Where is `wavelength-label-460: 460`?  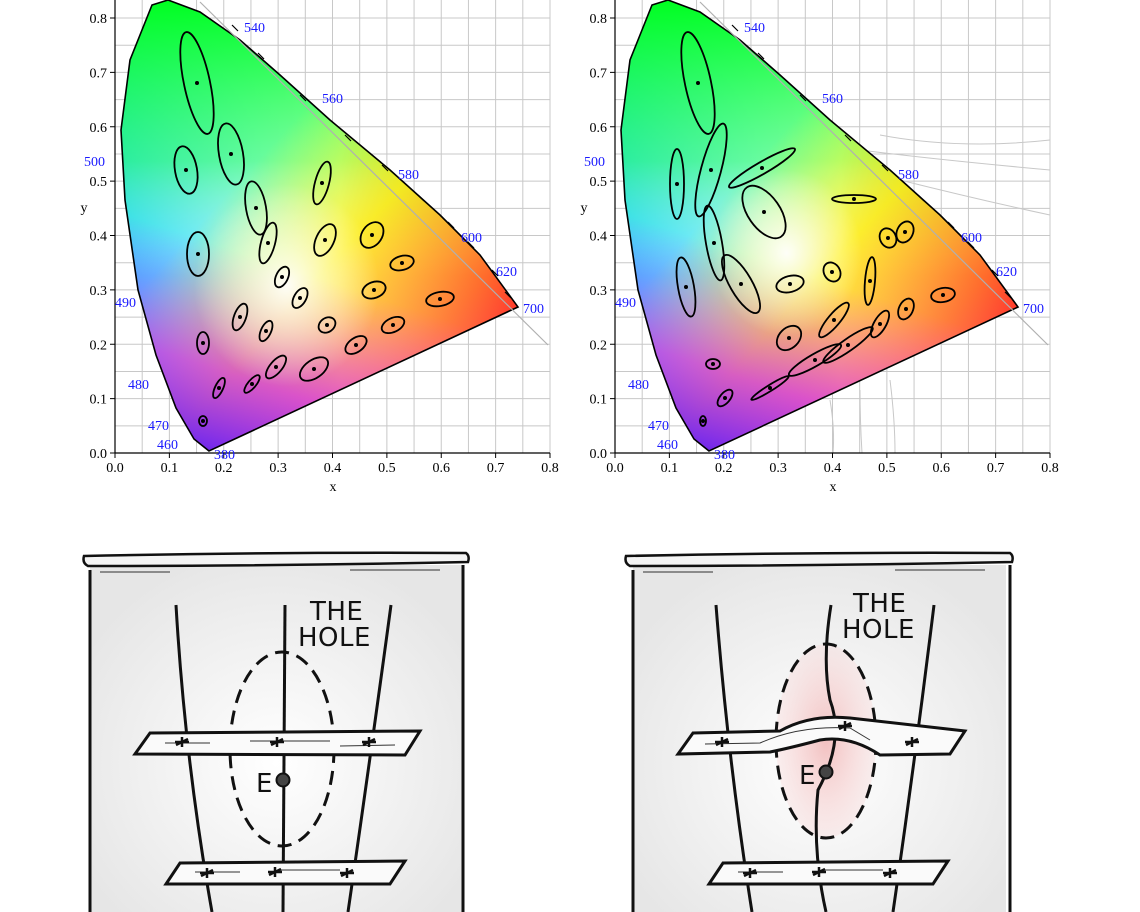
wavelength-label-460: 460 is located at coordinates (167, 445).